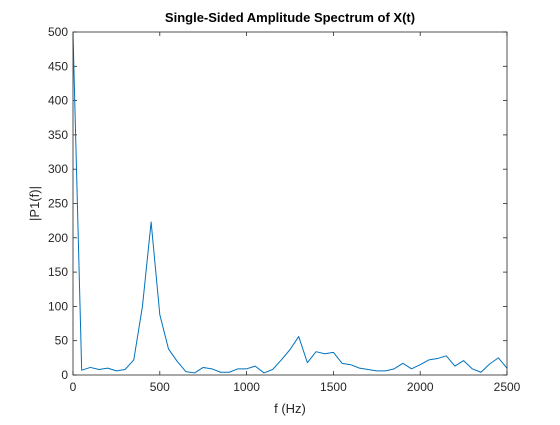 Image resolution: width=560 pixels, height=425 pixels. I want to click on y-tick-label: 100, so click(58, 306).